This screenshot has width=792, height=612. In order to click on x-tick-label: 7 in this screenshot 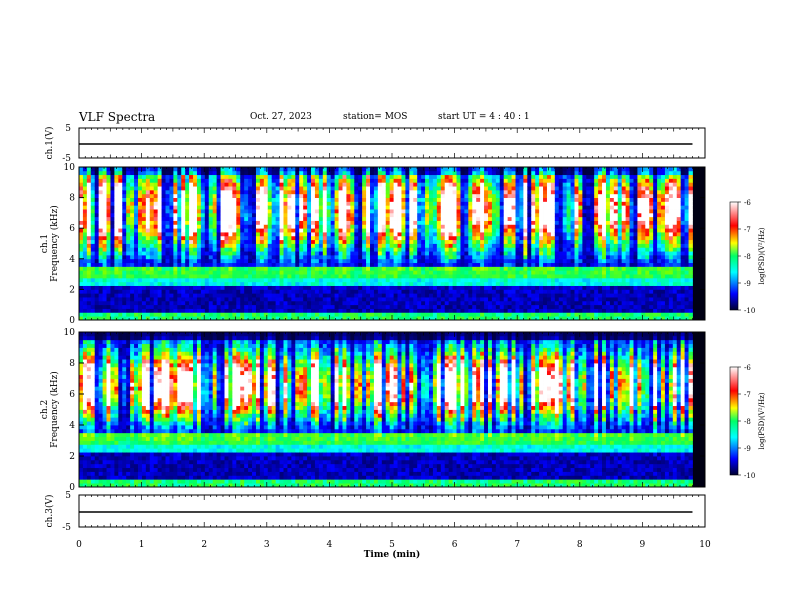, I will do `click(517, 545)`.